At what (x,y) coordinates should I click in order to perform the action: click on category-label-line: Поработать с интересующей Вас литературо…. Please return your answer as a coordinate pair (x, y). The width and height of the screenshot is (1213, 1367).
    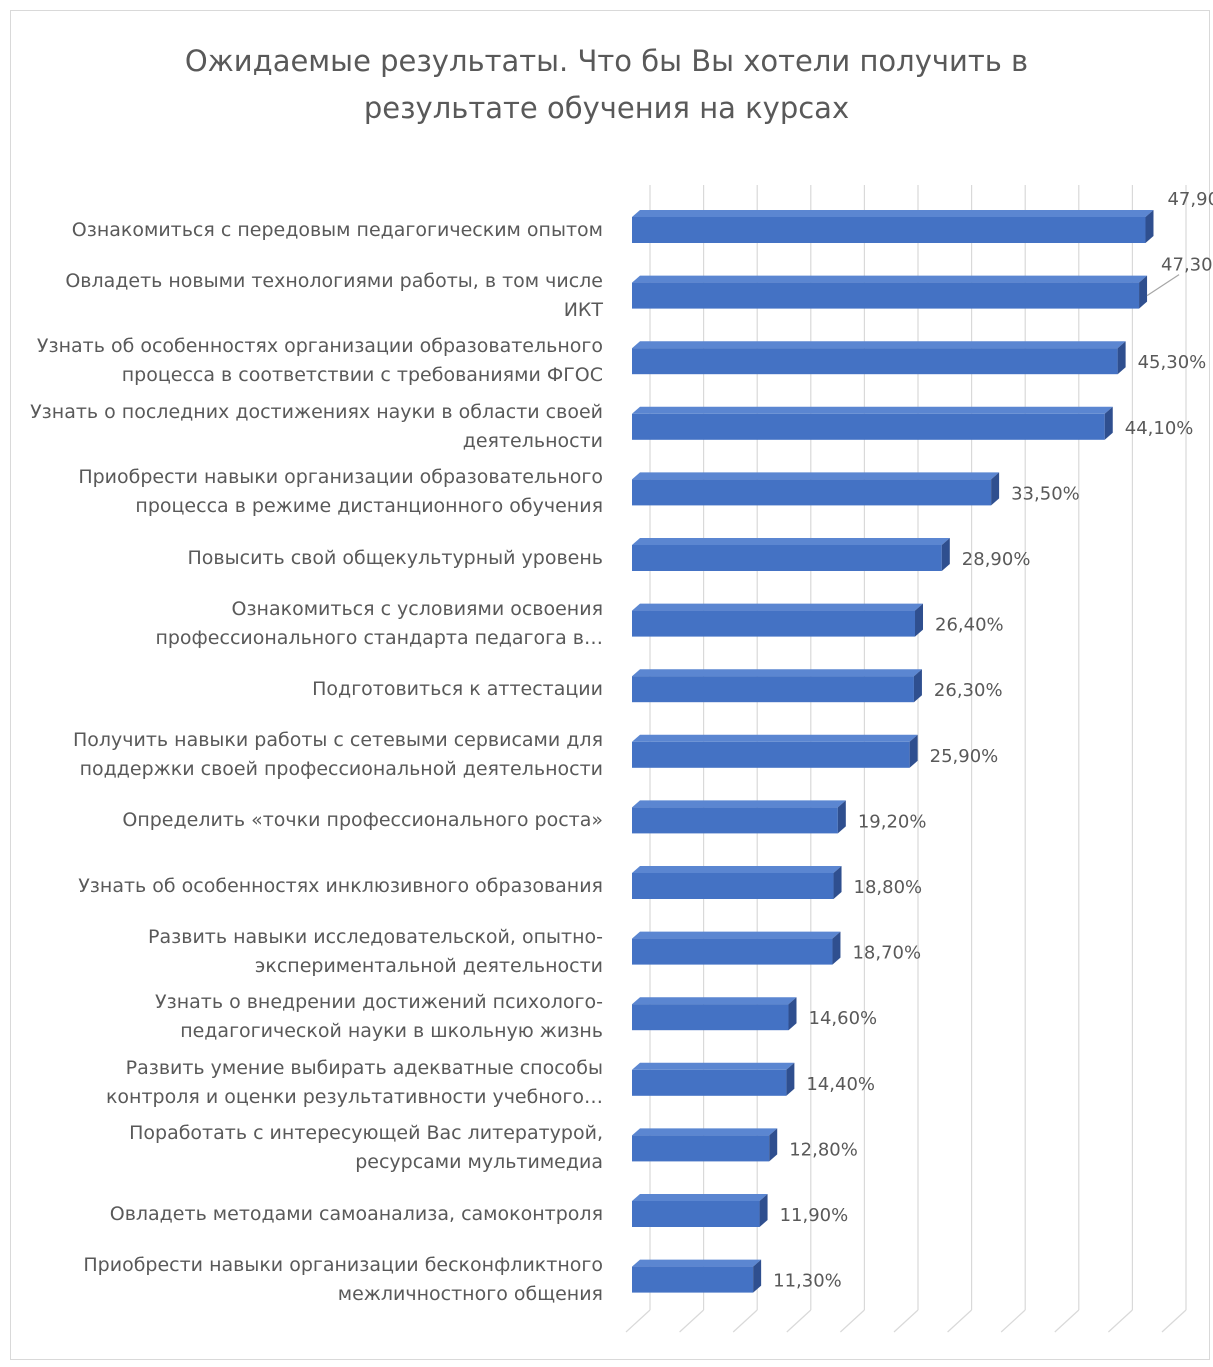
    Looking at the image, I should click on (366, 1133).